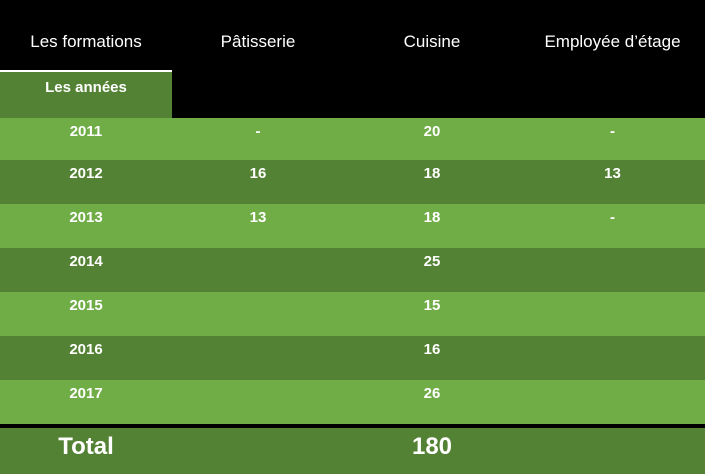 The width and height of the screenshot is (705, 474). I want to click on table-row: 2015 15, so click(352, 314).